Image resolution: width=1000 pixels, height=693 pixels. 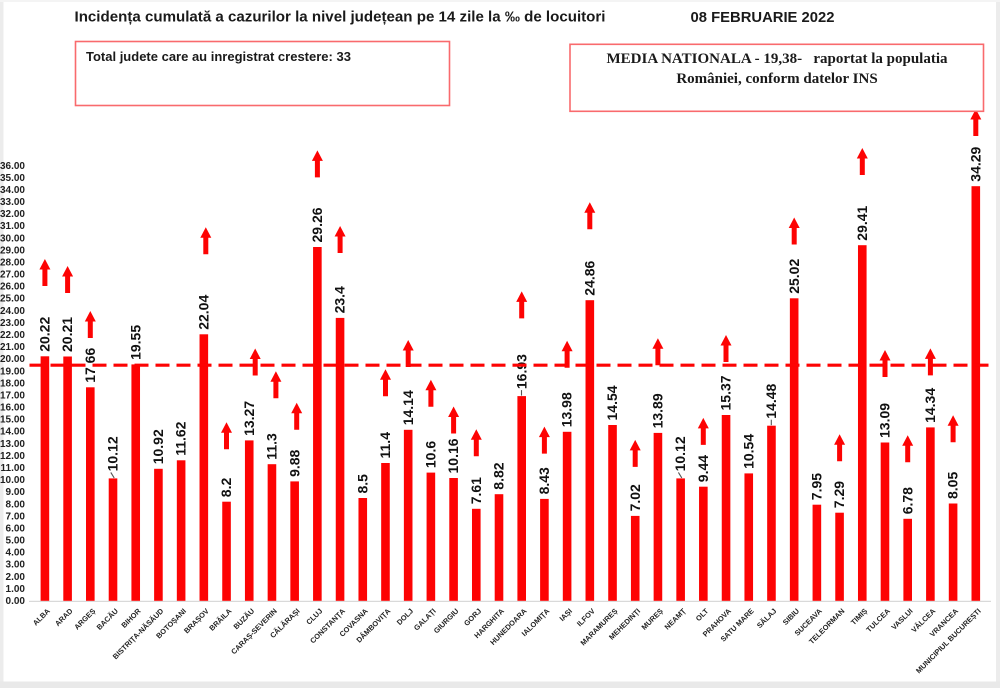 I want to click on svg-text: 14.48, so click(x=771, y=400).